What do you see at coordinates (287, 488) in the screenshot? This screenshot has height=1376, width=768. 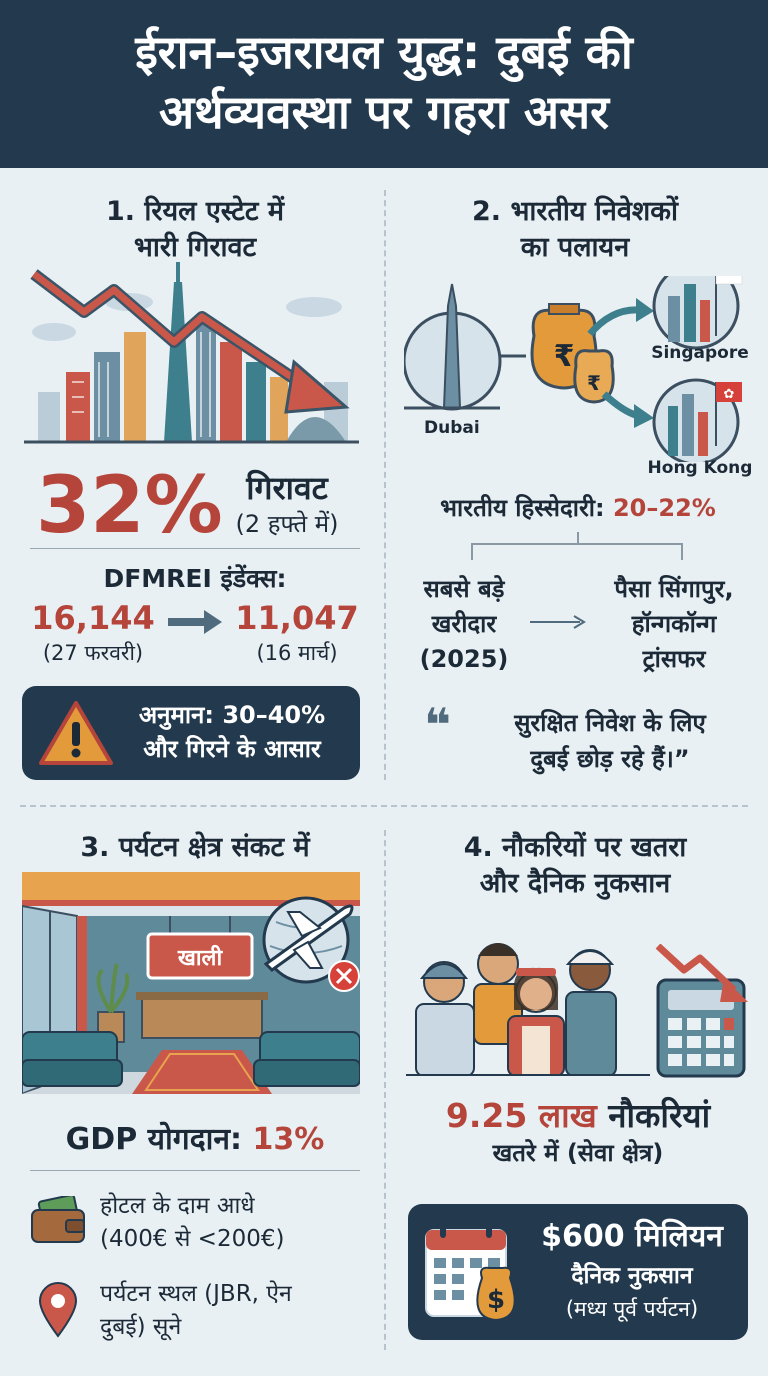 I see `drop-label: गिरावट` at bounding box center [287, 488].